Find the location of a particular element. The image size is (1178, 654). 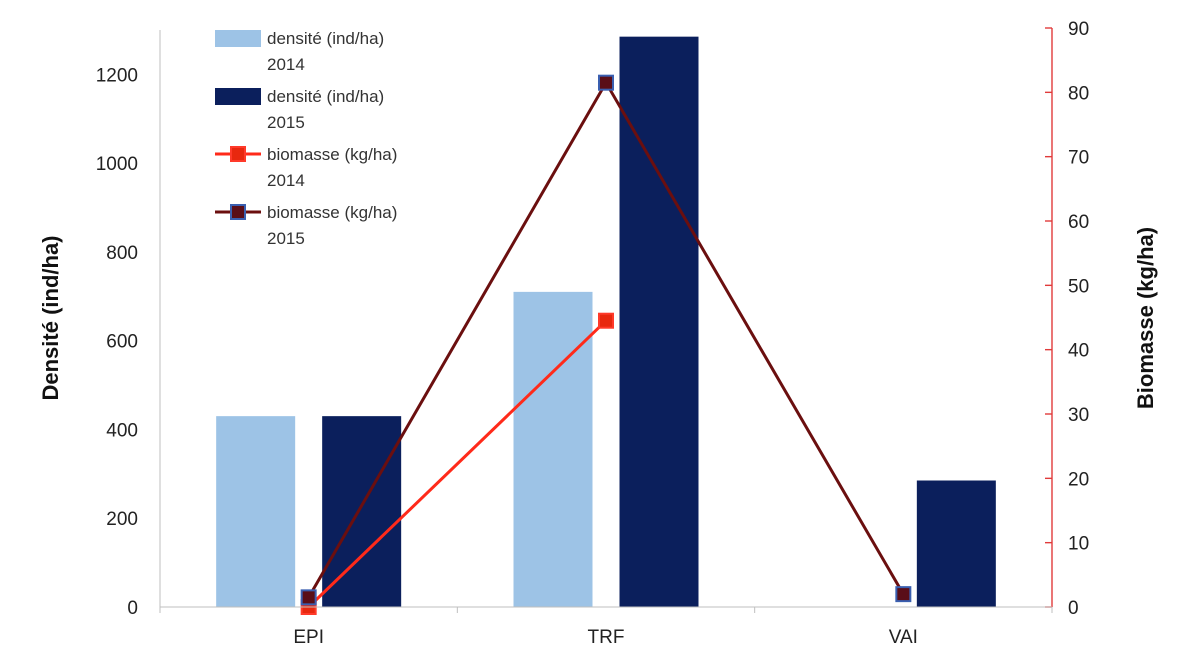

right-tick-label: 80 is located at coordinates (1078, 93).